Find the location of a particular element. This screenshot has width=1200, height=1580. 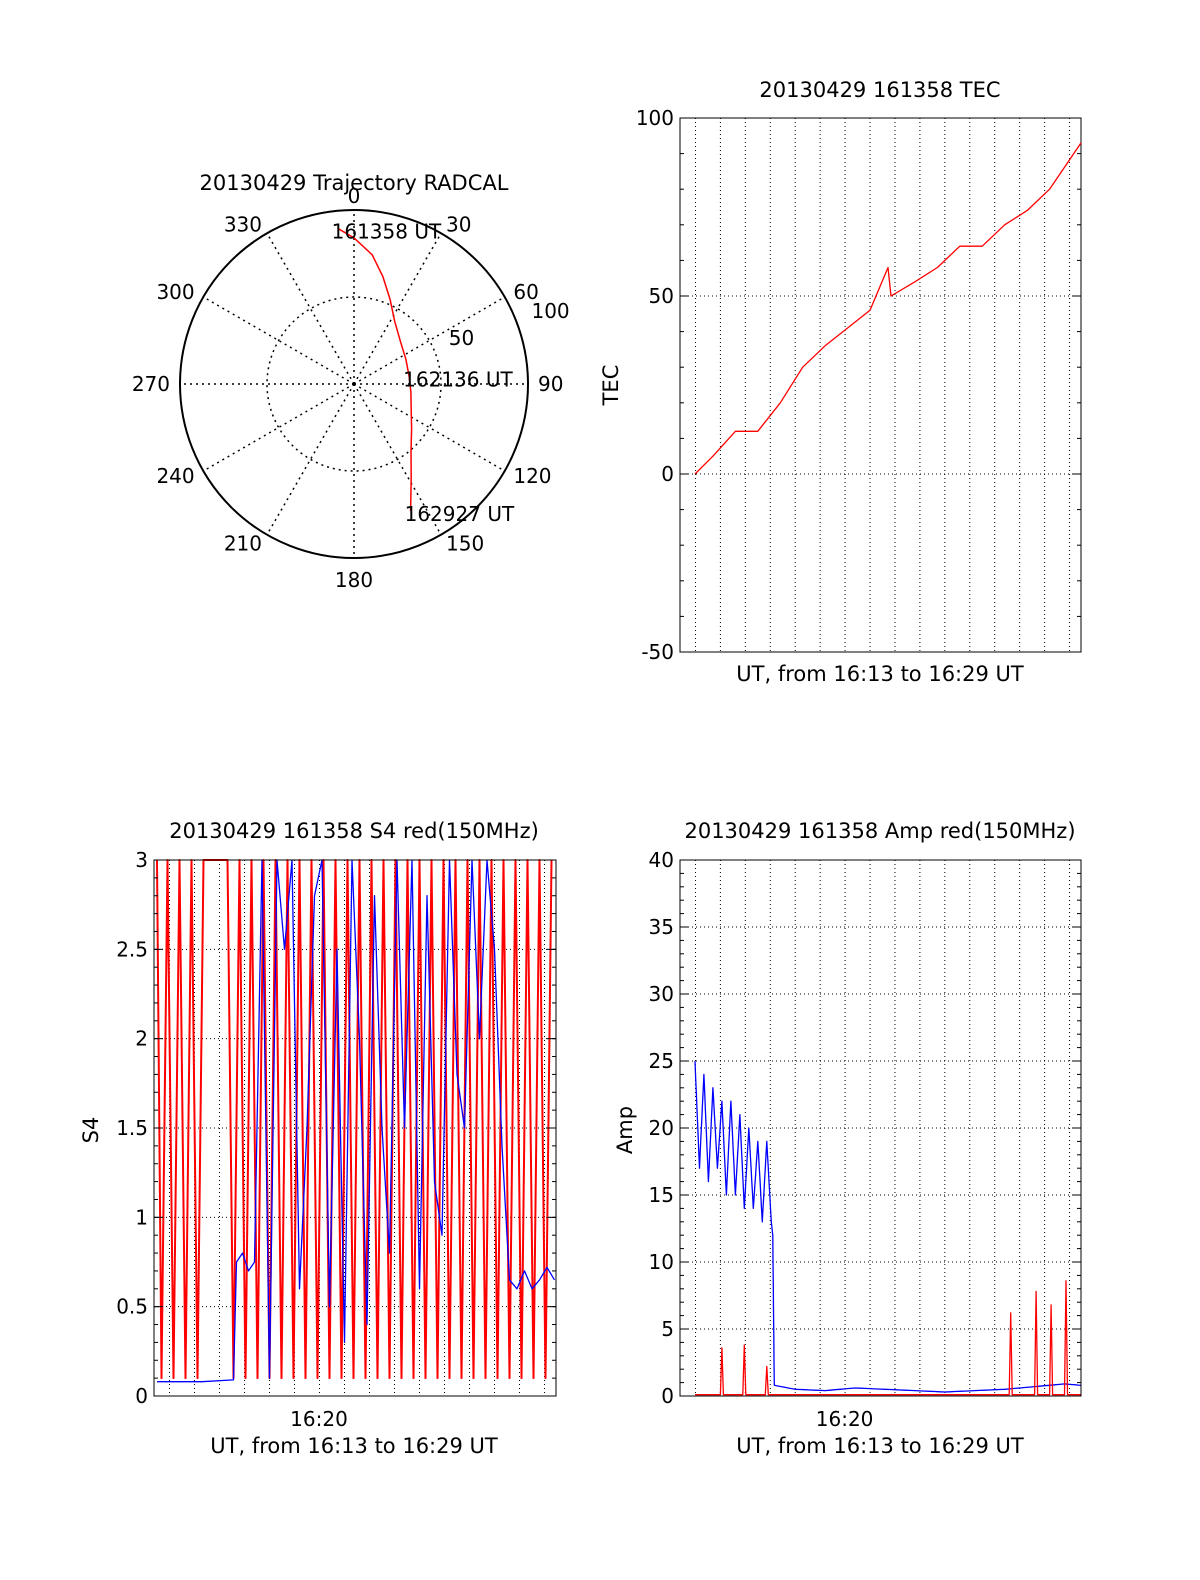

y-tick-label: 25 is located at coordinates (661, 1061).